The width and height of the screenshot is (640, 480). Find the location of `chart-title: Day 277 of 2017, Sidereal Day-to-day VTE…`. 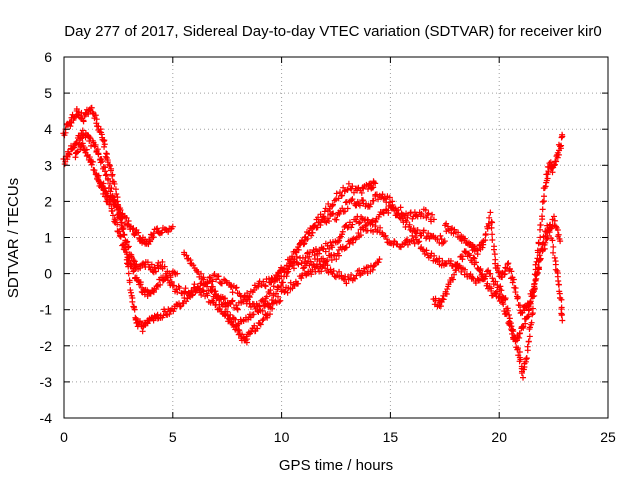

chart-title: Day 277 of 2017, Sidereal Day-to-day VTE… is located at coordinates (332, 31).